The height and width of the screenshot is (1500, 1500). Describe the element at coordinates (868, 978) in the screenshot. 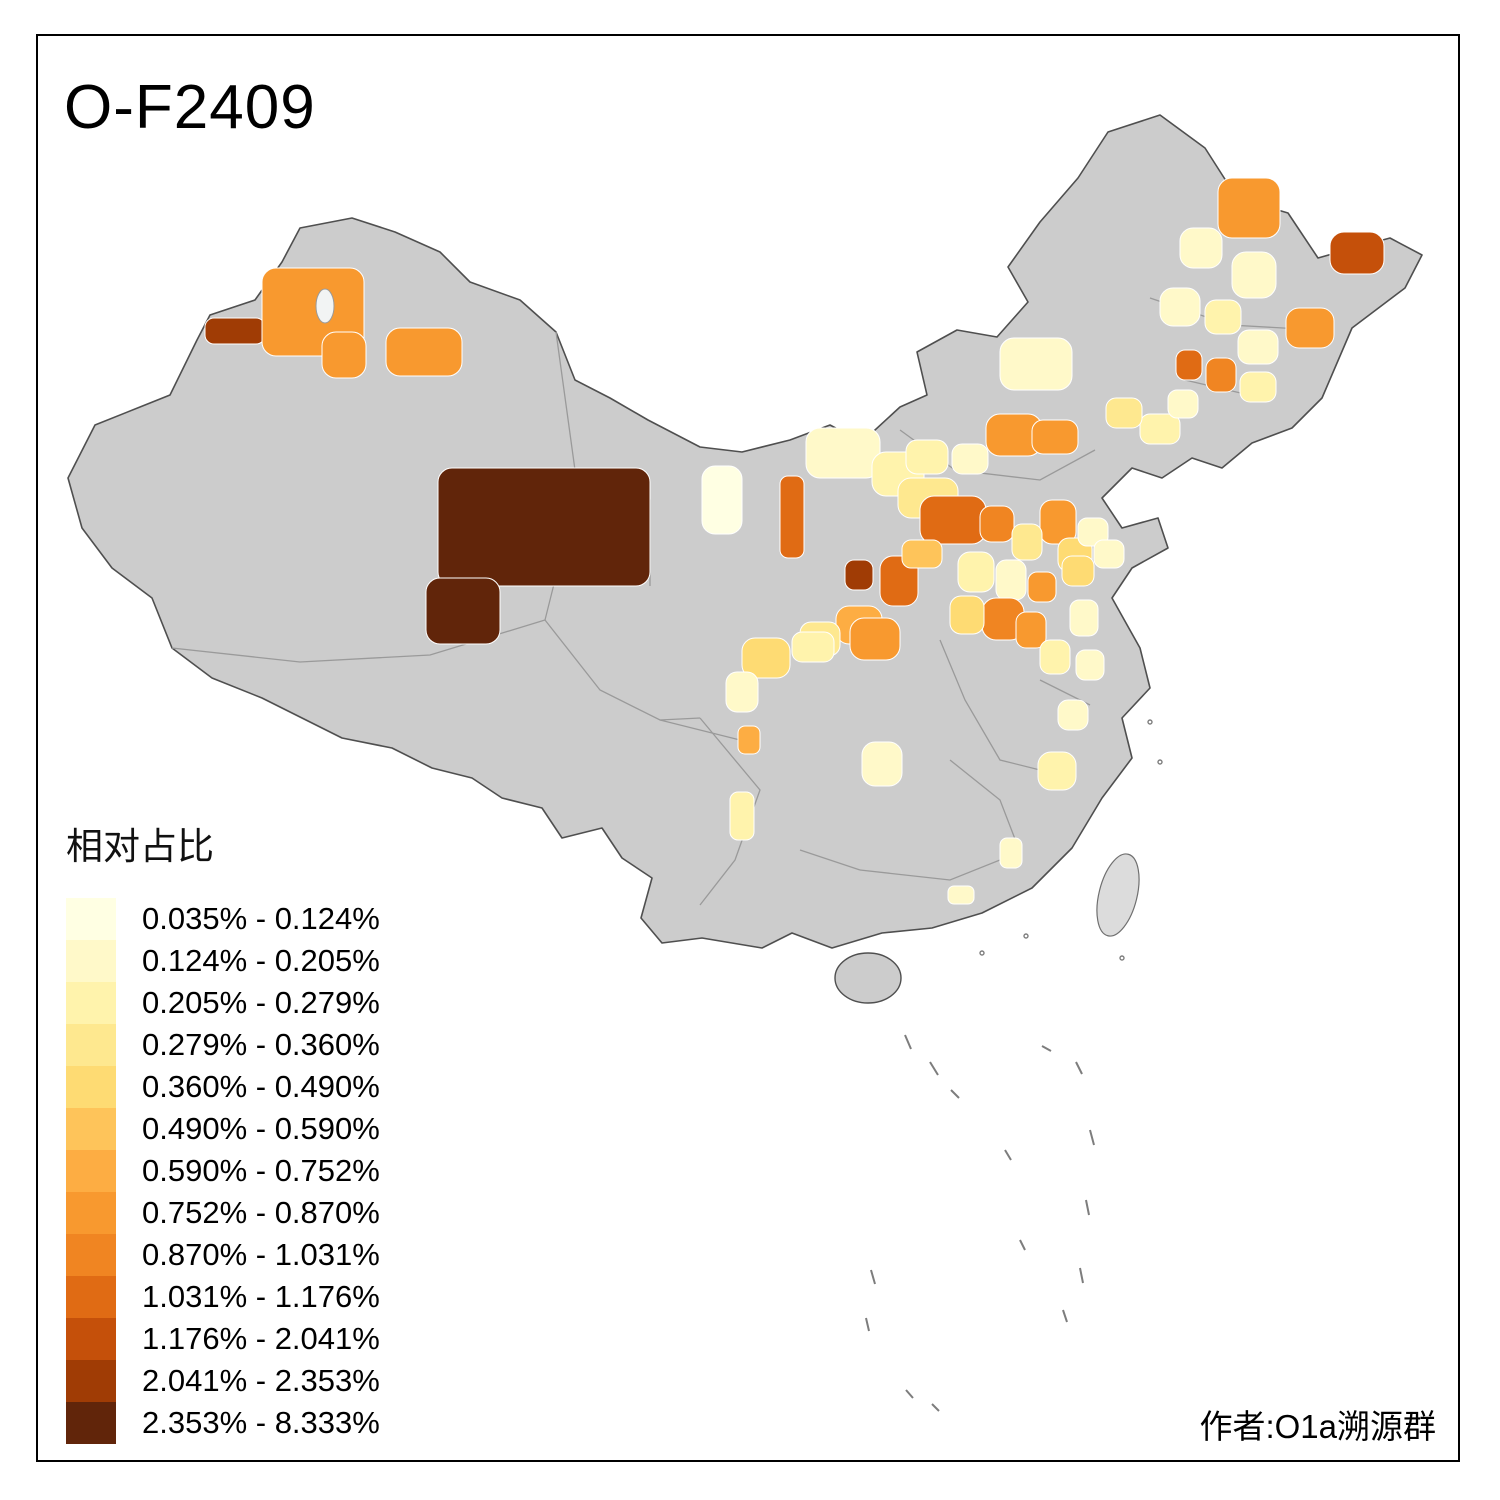

I see `hainan-island` at that location.